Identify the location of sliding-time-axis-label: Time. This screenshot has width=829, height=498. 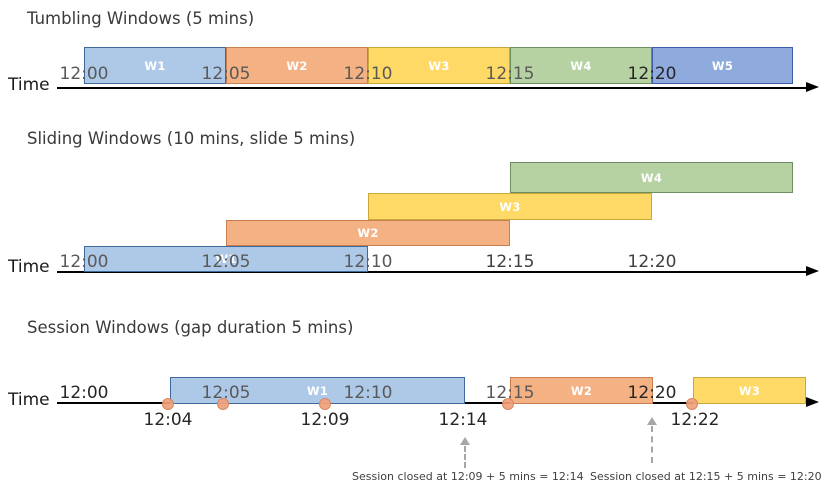
(29, 267).